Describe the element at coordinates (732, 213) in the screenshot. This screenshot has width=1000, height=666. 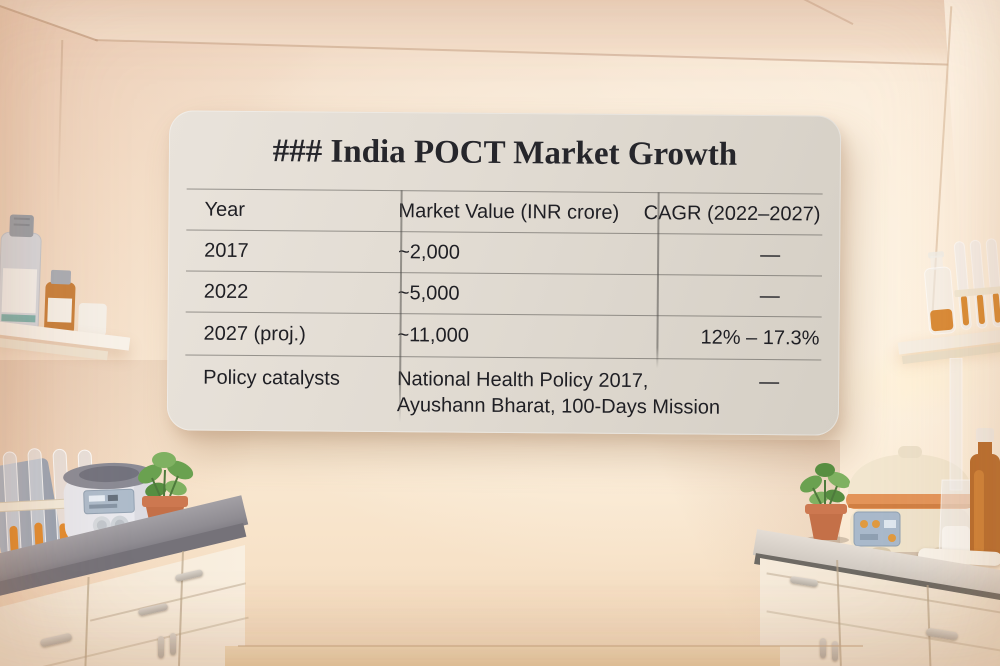
I see `header-cagr: CAGR (2022–2027)` at that location.